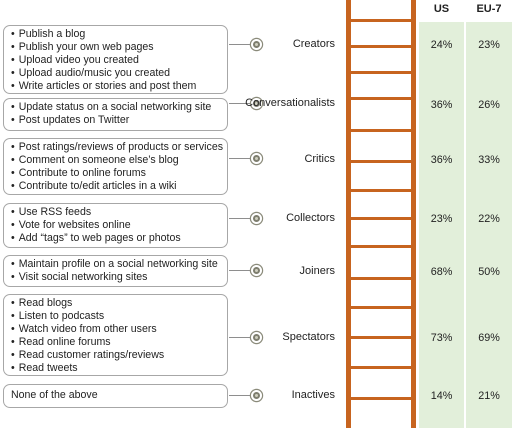 The height and width of the screenshot is (428, 520). Describe the element at coordinates (489, 45) in the screenshot. I see `eu7-value-creators: 23%` at that location.